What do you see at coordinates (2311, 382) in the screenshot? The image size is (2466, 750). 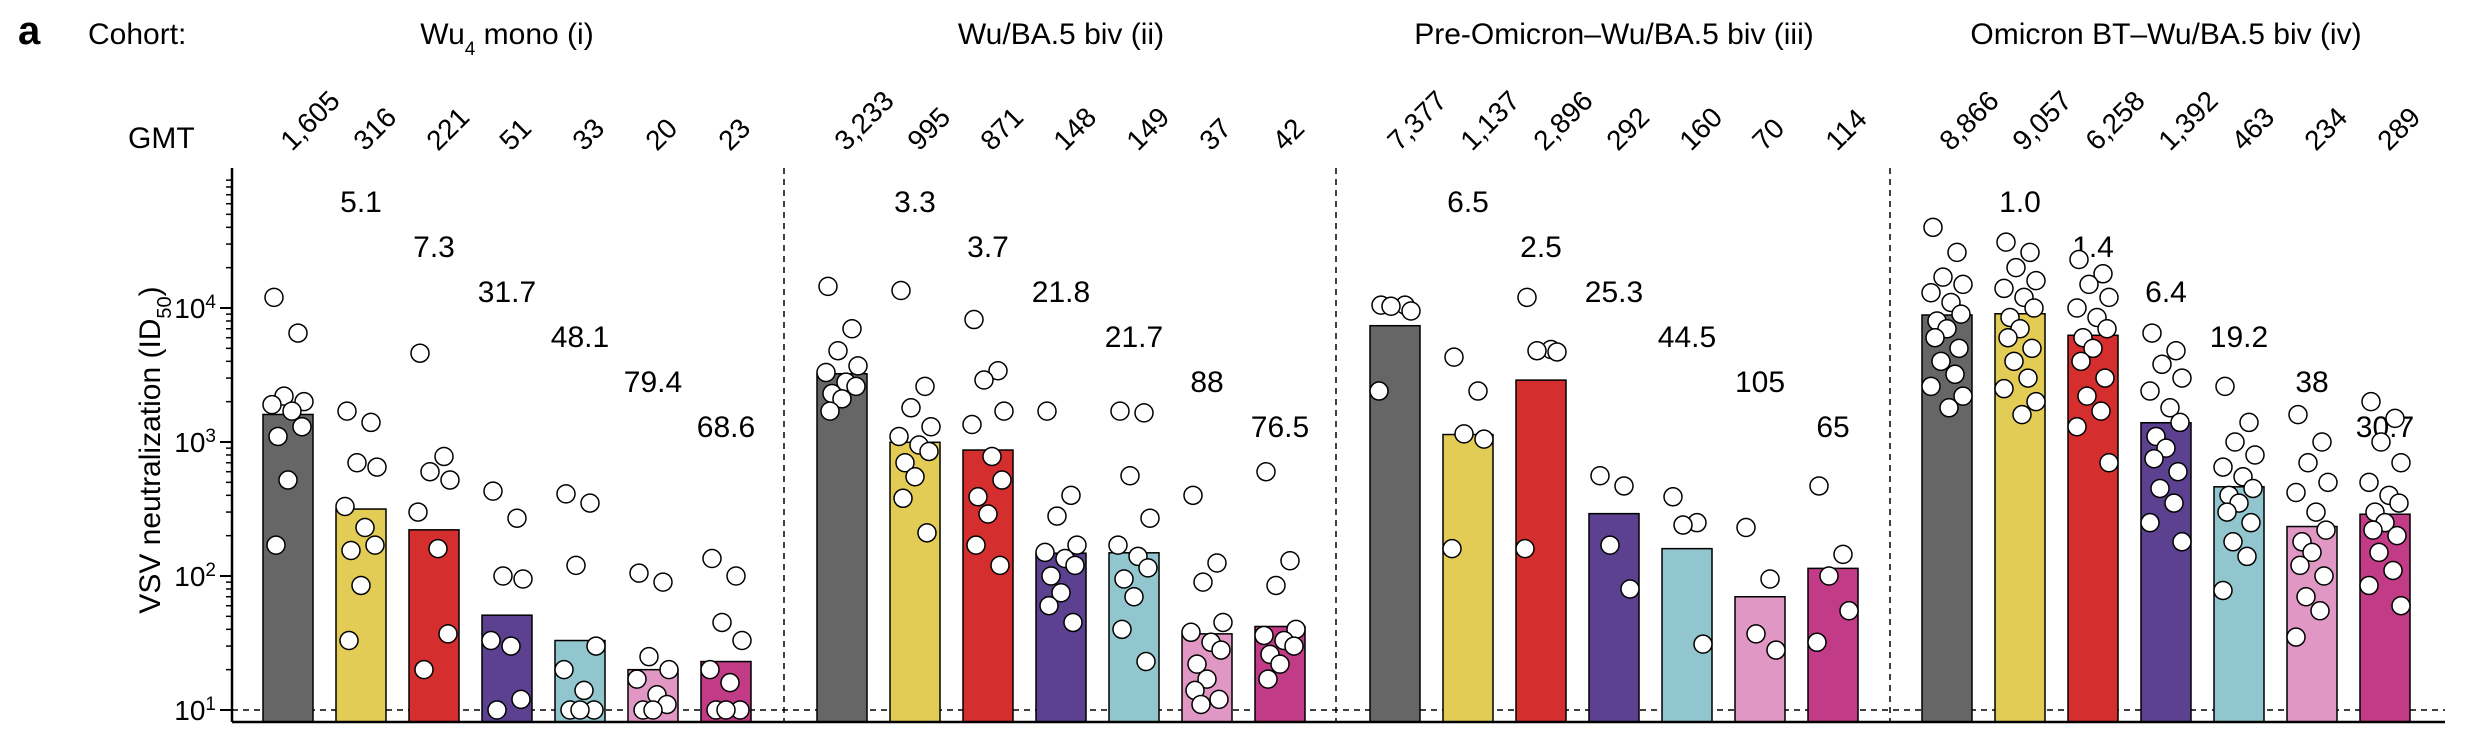 I see `fold-change-label: 38` at bounding box center [2311, 382].